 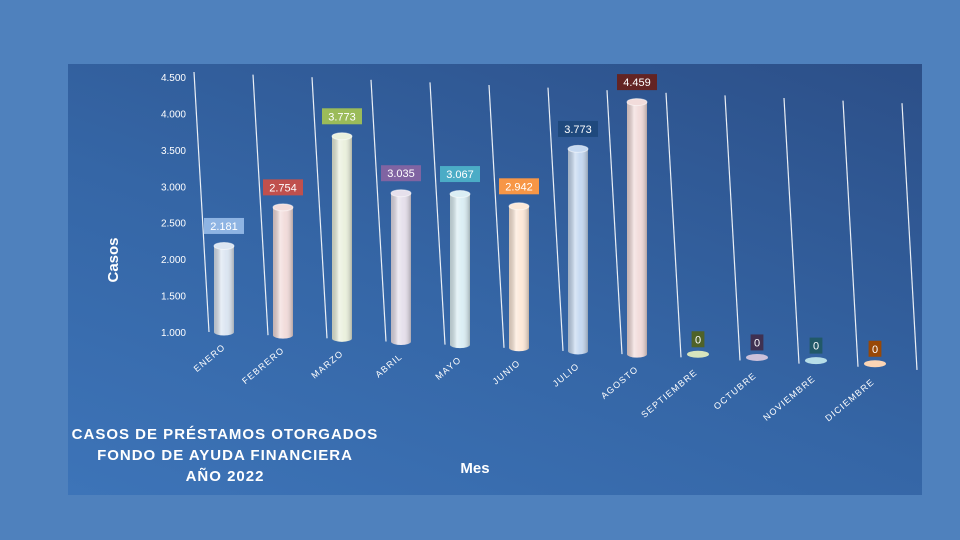 What do you see at coordinates (173, 114) in the screenshot?
I see `y-tick-label: 4.000` at bounding box center [173, 114].